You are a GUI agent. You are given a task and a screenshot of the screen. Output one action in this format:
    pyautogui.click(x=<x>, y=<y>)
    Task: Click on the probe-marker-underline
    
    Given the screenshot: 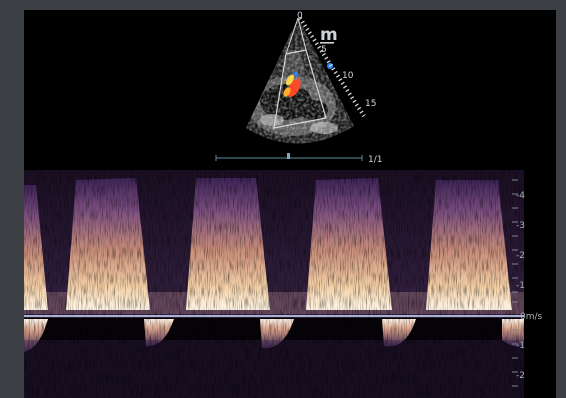 What is the action you would take?
    pyautogui.click(x=327, y=43)
    